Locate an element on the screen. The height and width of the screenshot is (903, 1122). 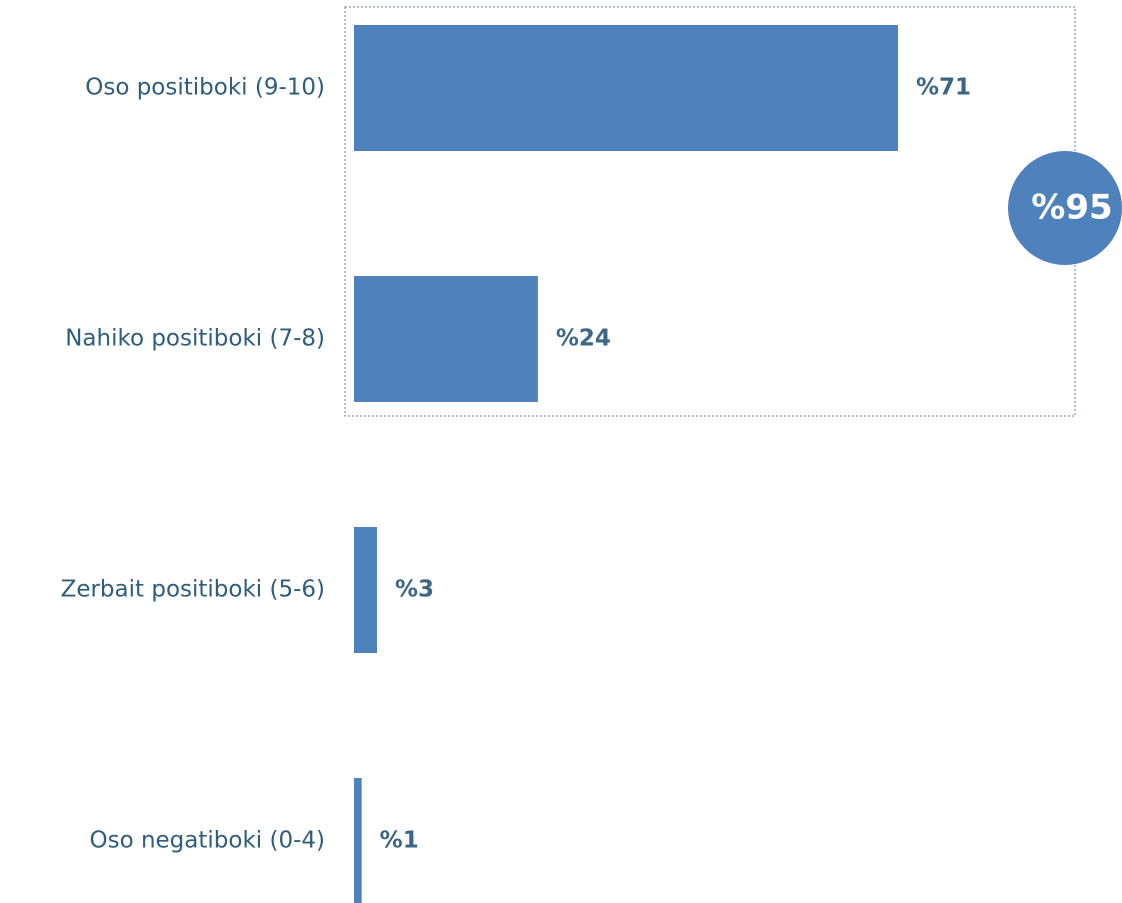
annotation-badge is located at coordinates (1065, 208).